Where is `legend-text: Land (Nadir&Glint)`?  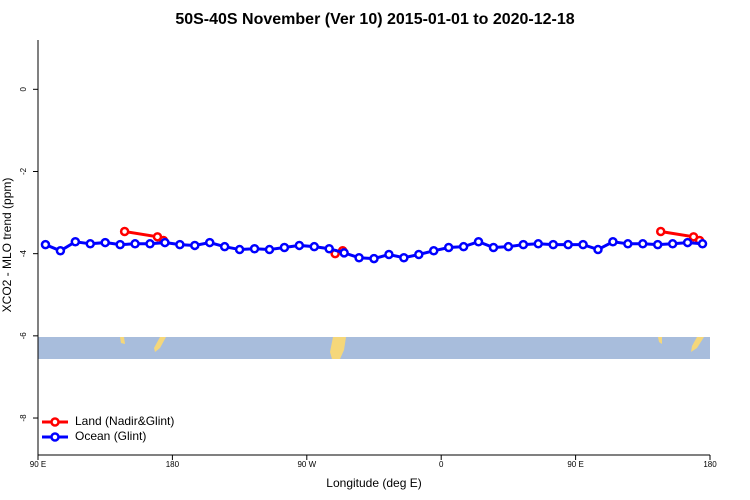 legend-text: Land (Nadir&Glint) is located at coordinates (124, 421).